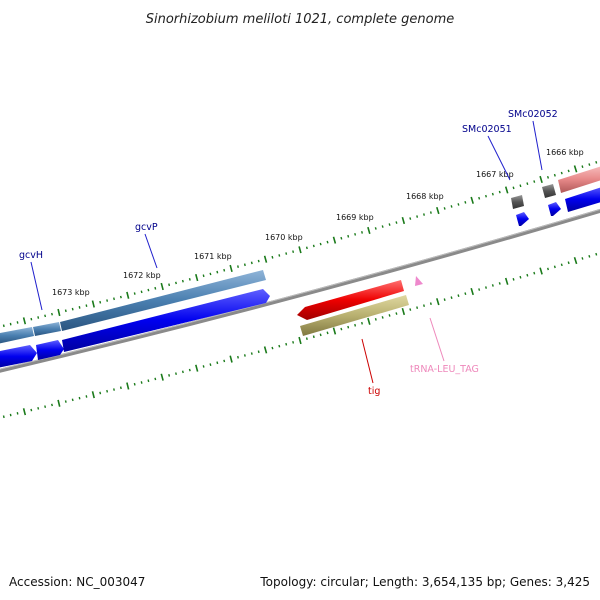 This screenshot has width=600, height=600. Describe the element at coordinates (579, 179) in the screenshot. I see `gene-bar-pink` at that location.